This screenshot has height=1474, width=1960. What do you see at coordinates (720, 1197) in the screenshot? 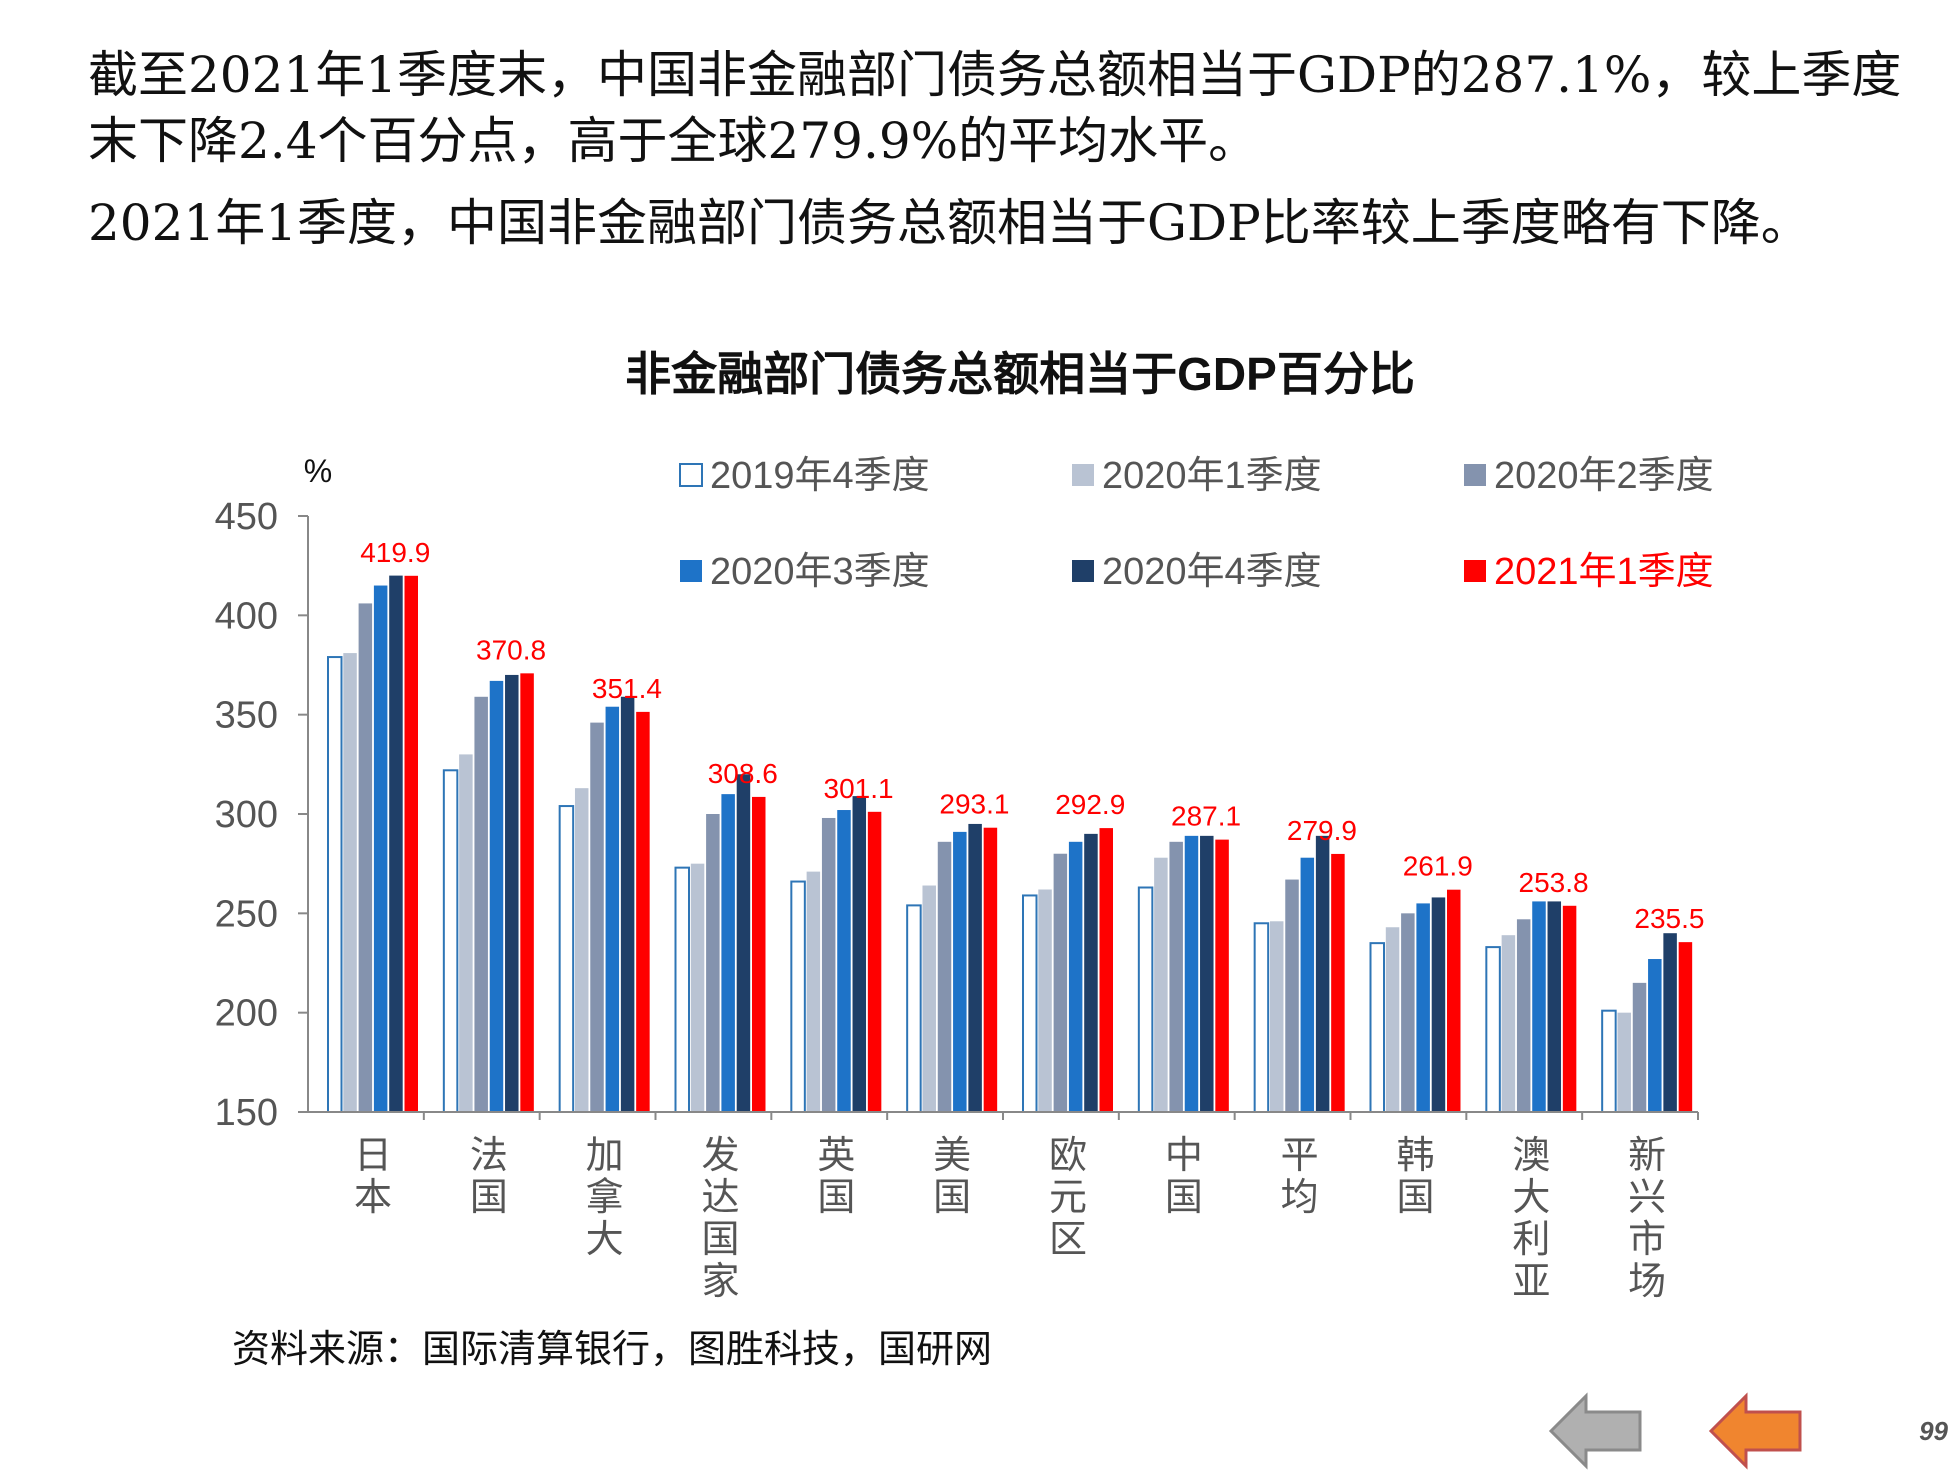
I see `x-category-label-4-2: 达` at bounding box center [720, 1197].